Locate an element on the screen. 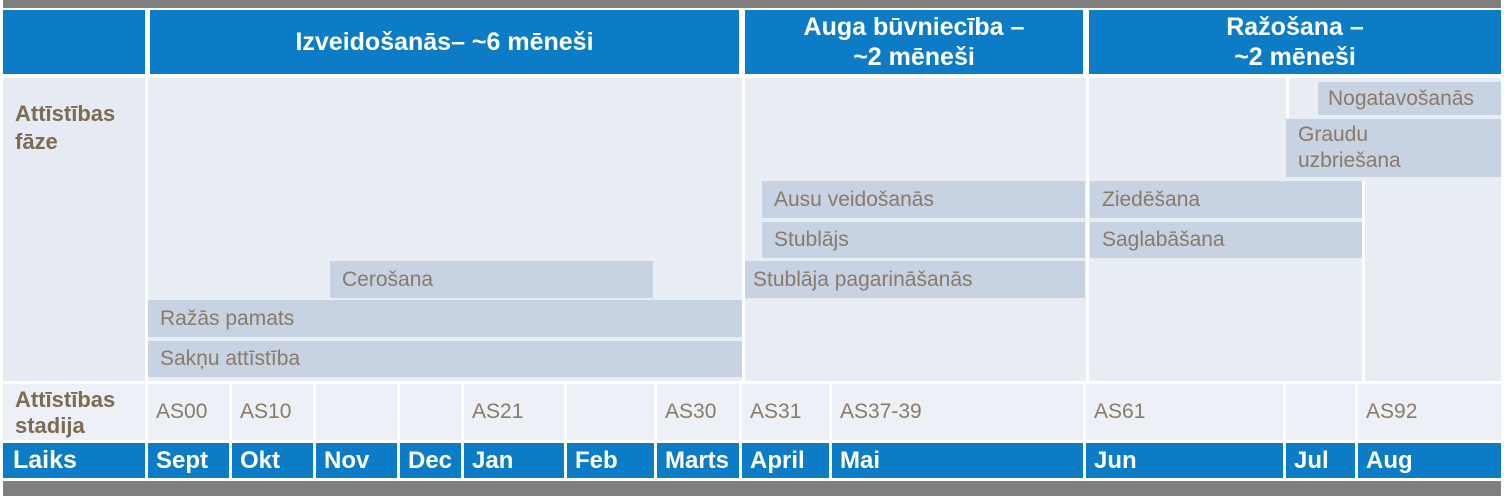  stage-cell-aug: AS92 is located at coordinates (1429, 412).